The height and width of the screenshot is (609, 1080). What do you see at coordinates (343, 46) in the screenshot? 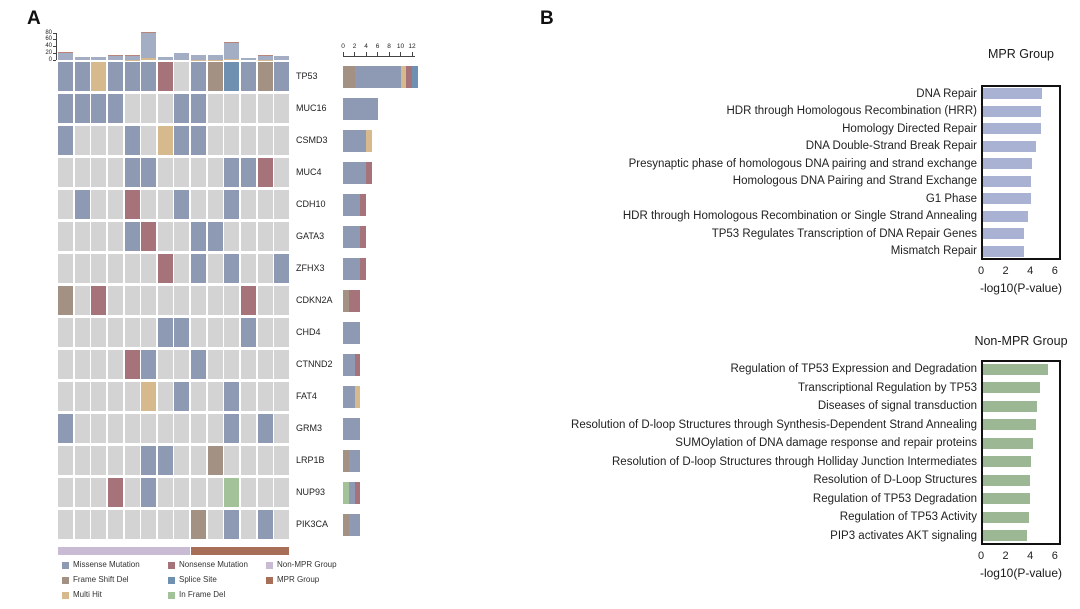
I see `gene-axis-tick-label: 0` at bounding box center [343, 46].